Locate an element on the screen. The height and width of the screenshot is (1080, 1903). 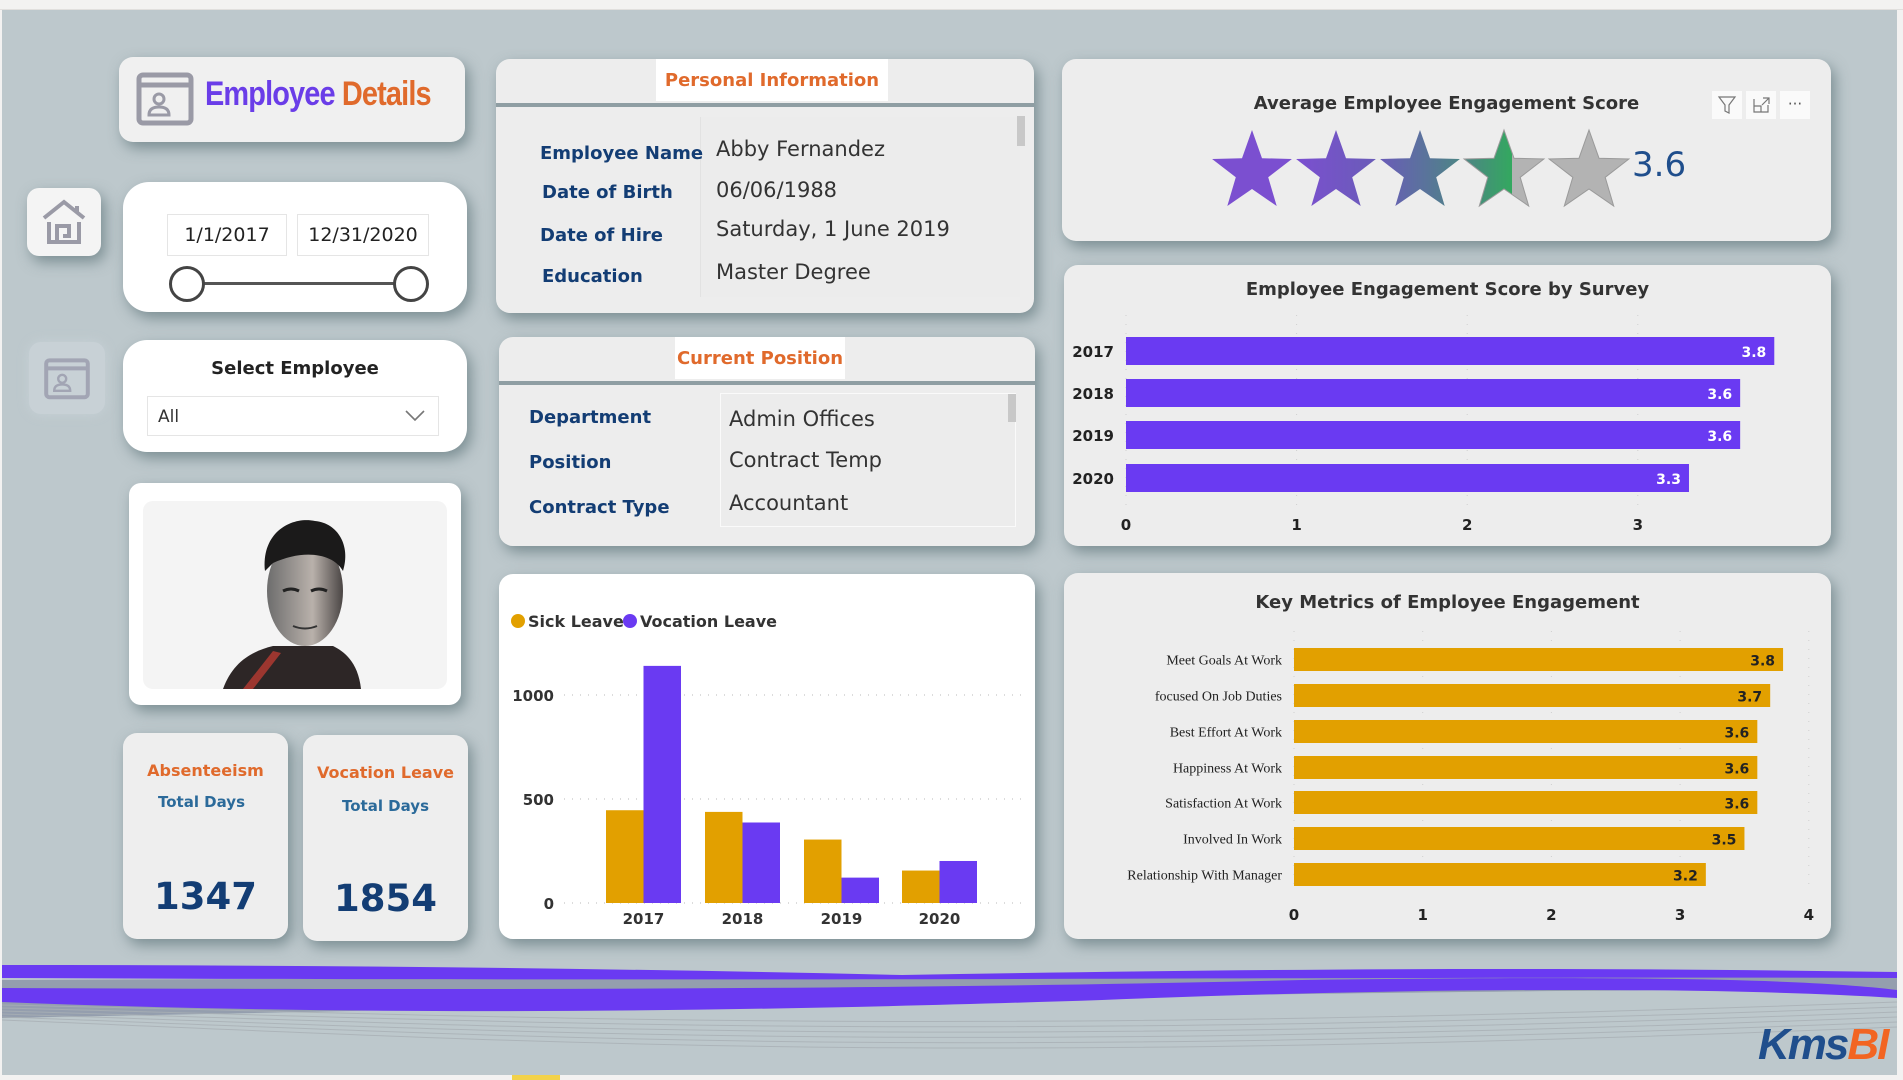
employee-slicer: Select Employee All is located at coordinates (295, 396).